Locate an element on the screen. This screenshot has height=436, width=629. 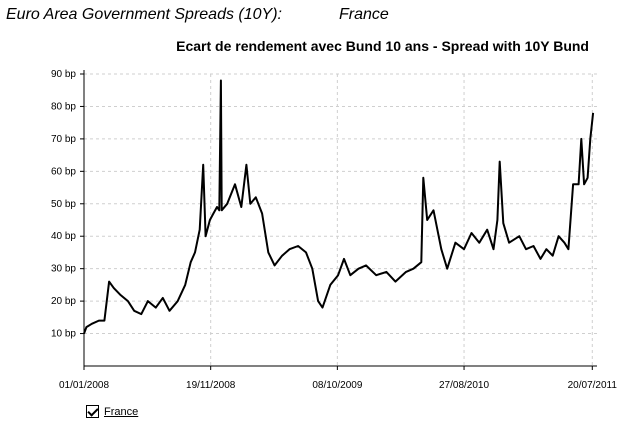
x-tick-label: 27/08/2010 is located at coordinates (464, 385).